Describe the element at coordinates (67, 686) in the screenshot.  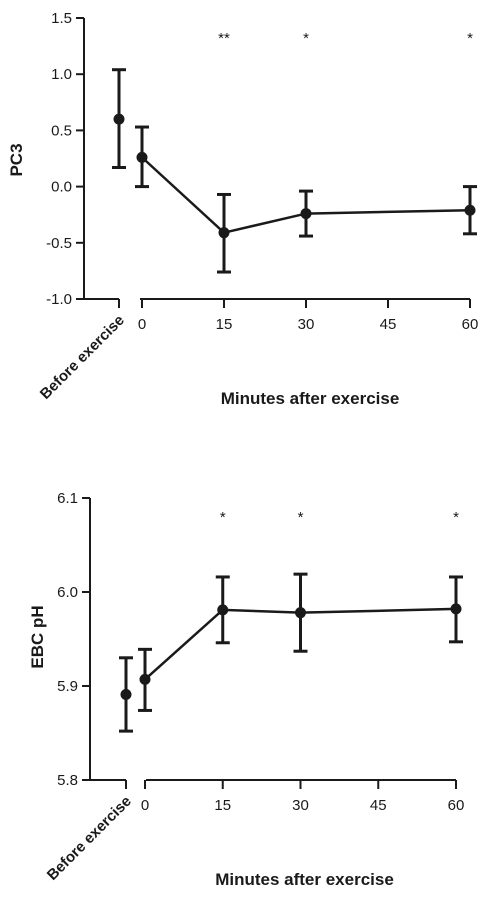
I see `y-tick-label: 5.9` at that location.